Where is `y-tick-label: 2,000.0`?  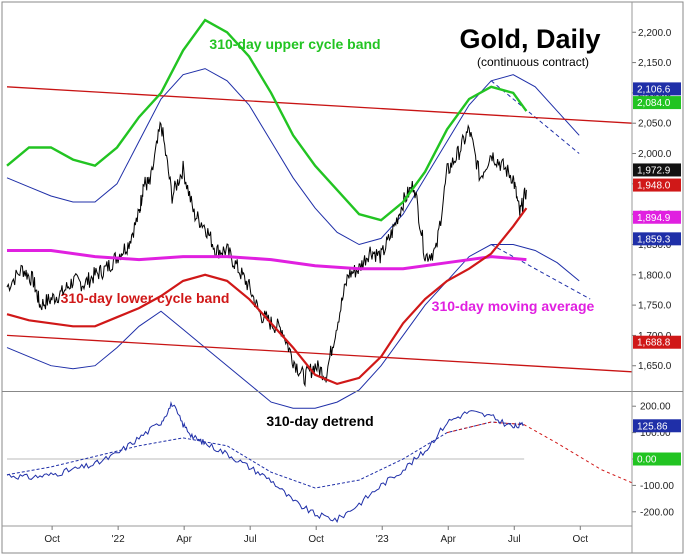
y-tick-label: 2,000.0 is located at coordinates (655, 154).